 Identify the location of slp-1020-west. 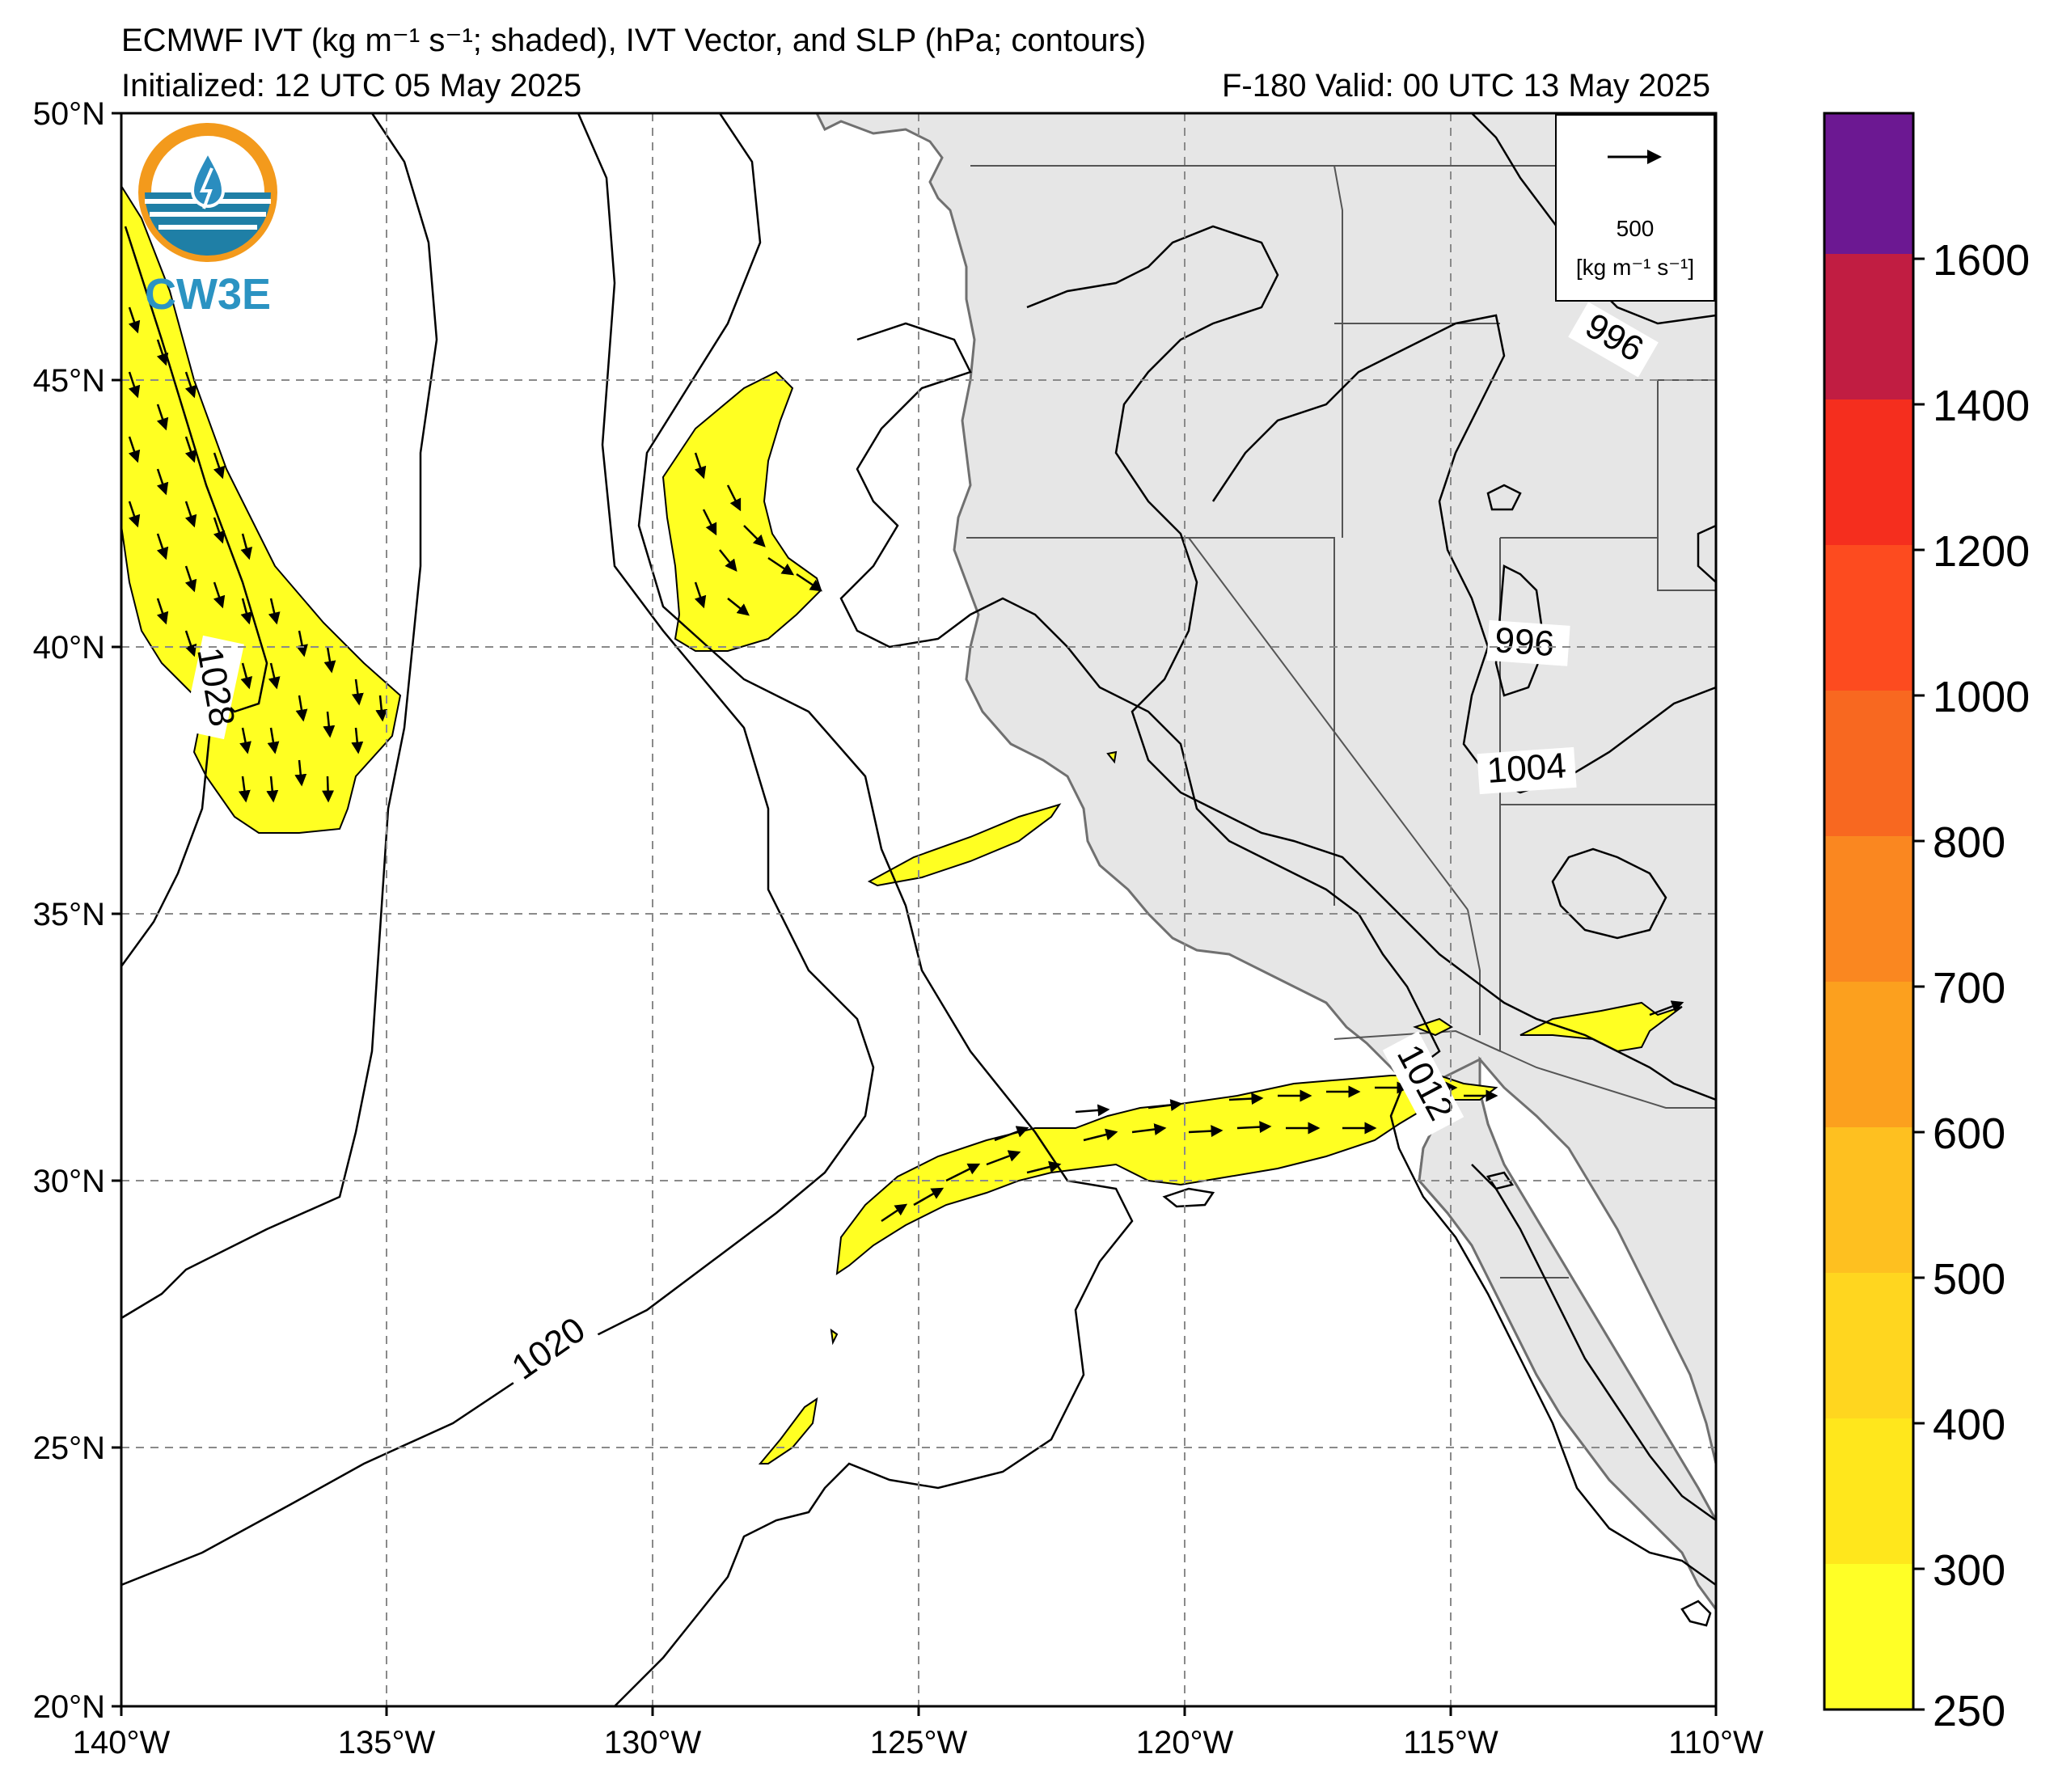
(279, 716).